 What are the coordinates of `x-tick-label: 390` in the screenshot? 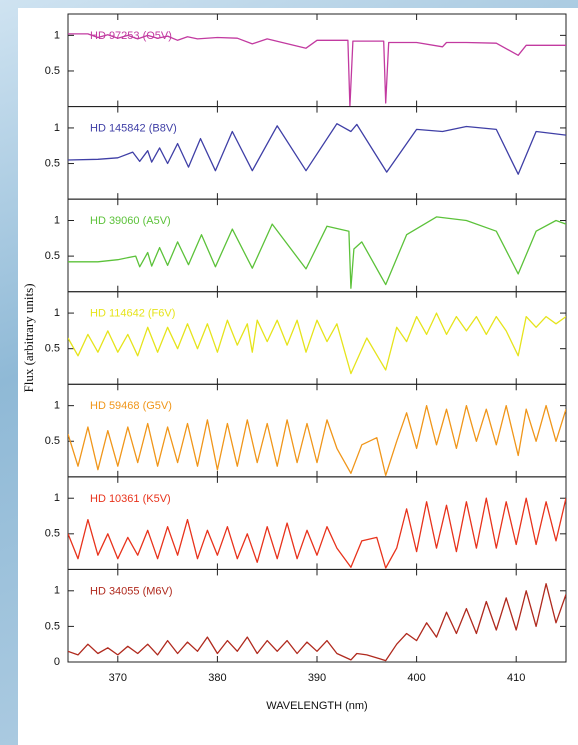 It's located at (317, 678).